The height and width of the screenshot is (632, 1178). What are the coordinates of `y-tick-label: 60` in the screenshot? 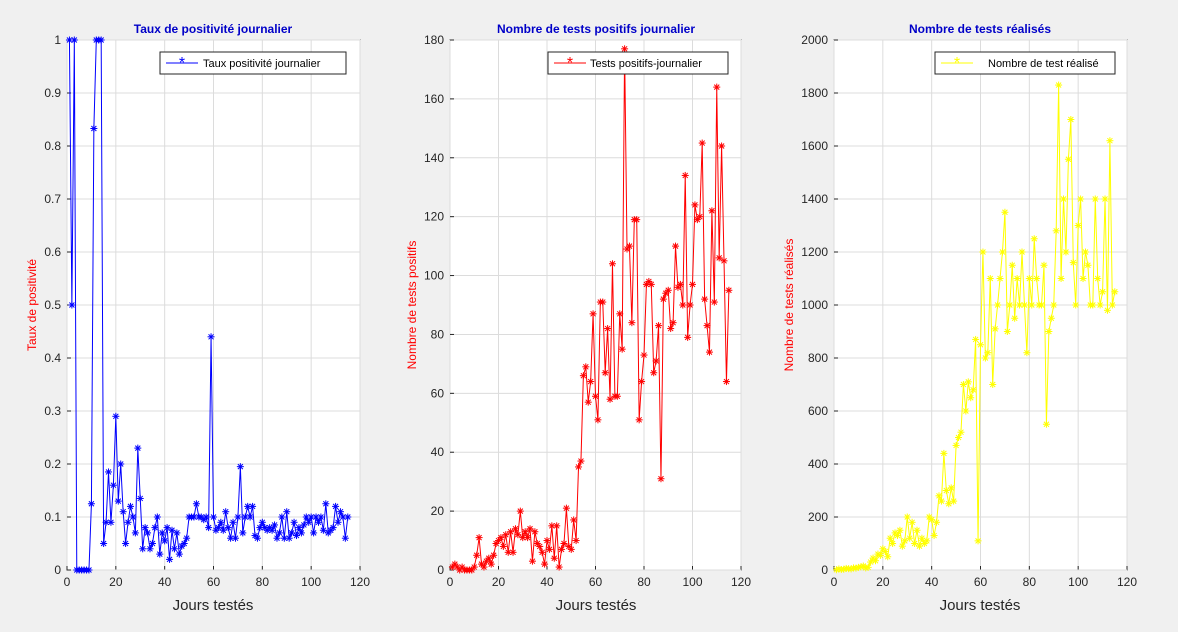 It's located at (438, 393).